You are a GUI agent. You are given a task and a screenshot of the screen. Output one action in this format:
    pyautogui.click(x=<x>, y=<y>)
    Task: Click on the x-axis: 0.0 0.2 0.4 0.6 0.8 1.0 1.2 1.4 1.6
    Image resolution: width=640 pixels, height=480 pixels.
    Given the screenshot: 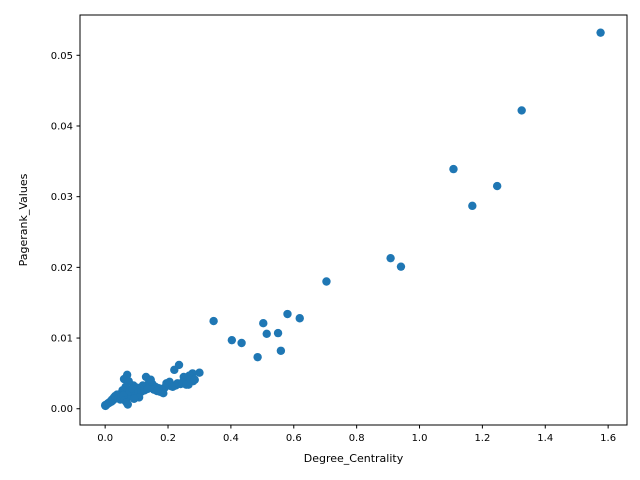 What is the action you would take?
    pyautogui.click(x=356, y=434)
    